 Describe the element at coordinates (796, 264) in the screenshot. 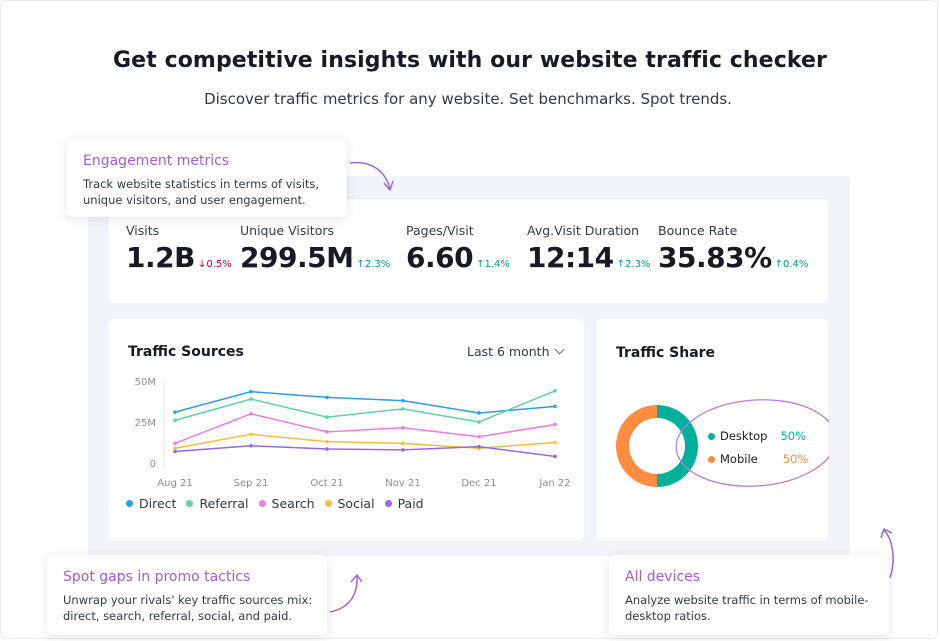

I see `delta-value: 0.4%` at that location.